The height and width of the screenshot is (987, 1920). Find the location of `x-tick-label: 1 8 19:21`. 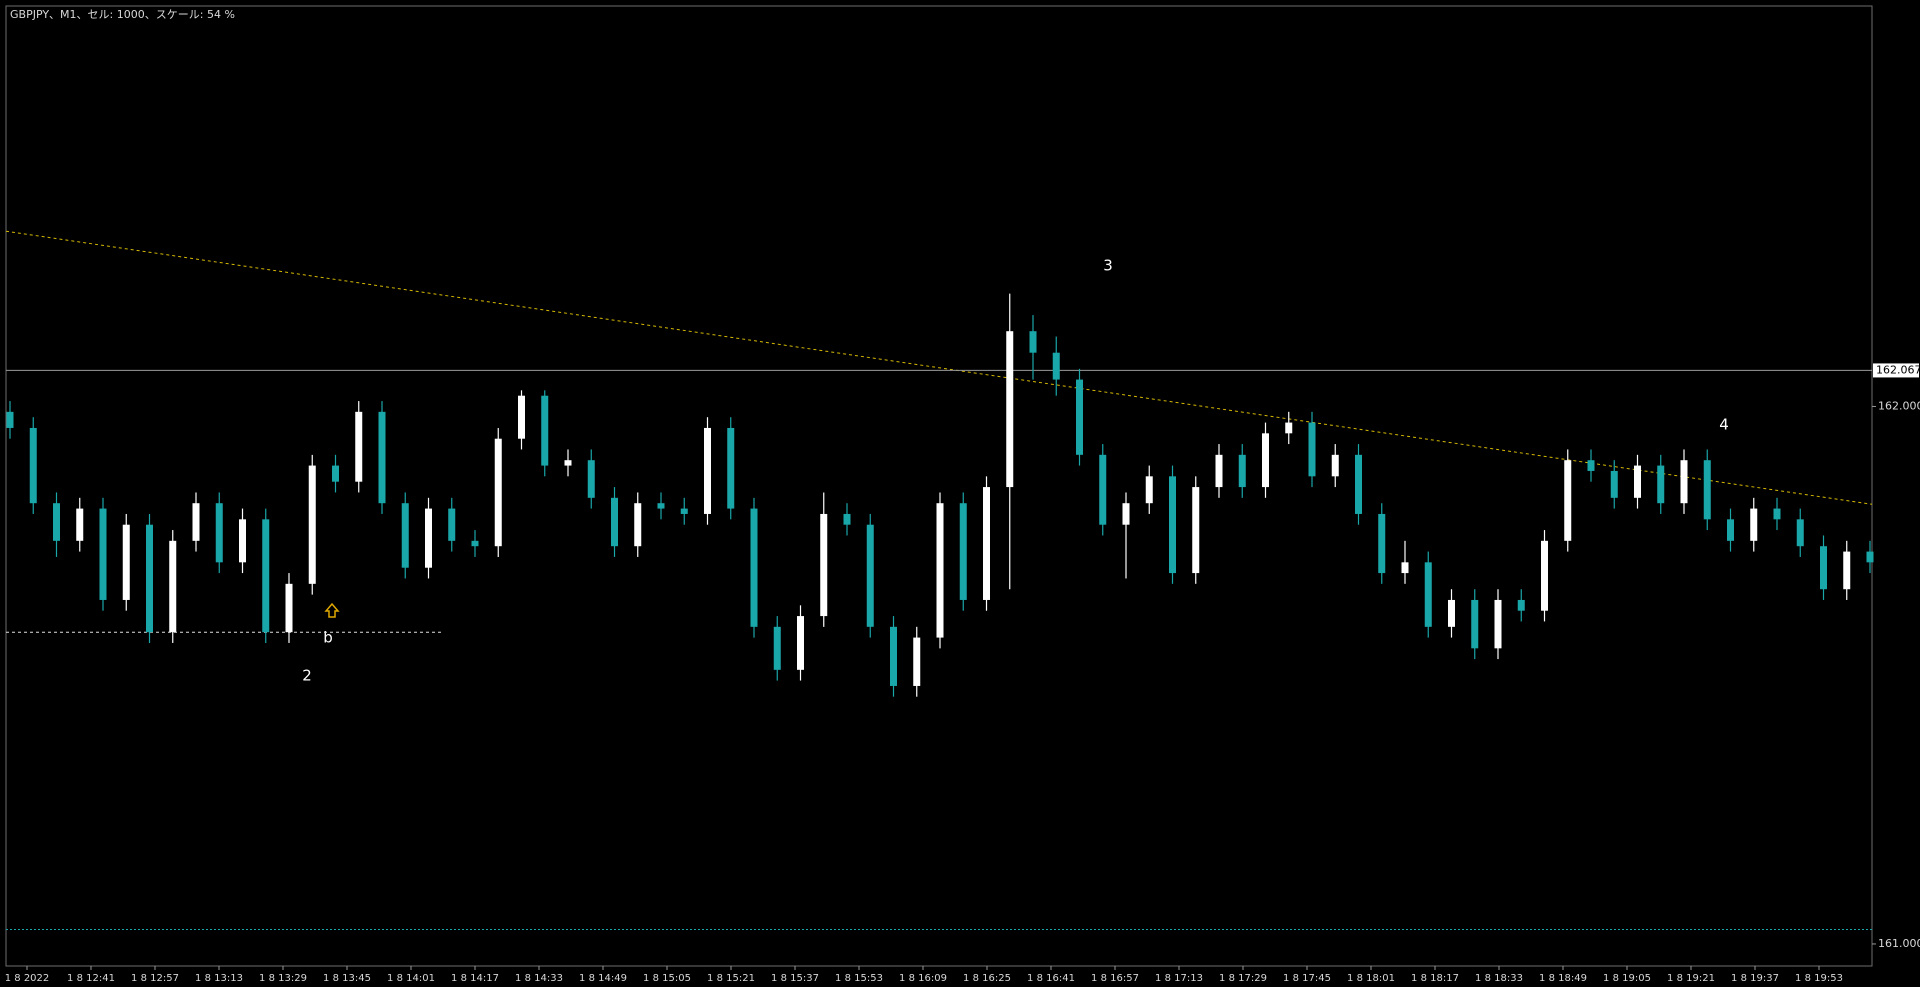

x-tick-label: 1 8 19:21 is located at coordinates (1691, 978).